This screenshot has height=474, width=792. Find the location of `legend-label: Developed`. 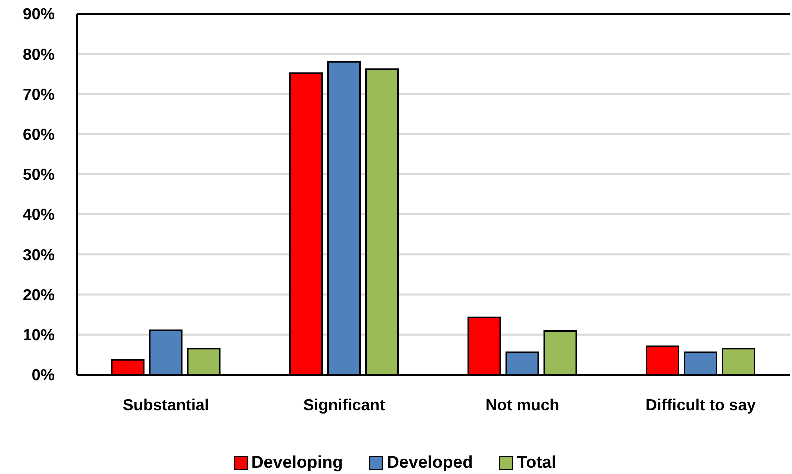

legend-label: Developed is located at coordinates (430, 463).